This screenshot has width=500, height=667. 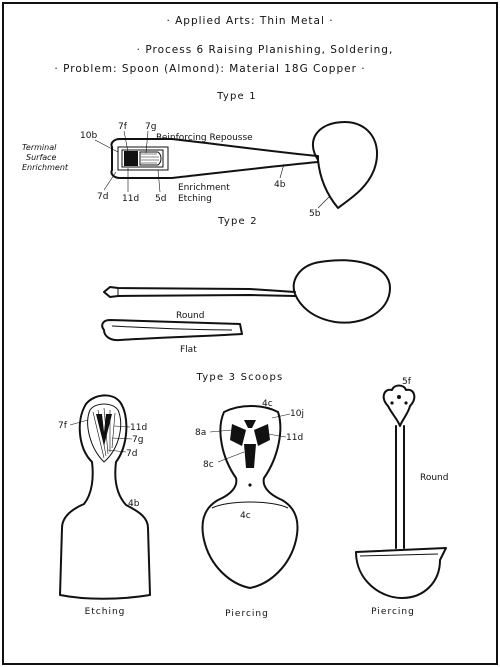 I want to click on scoop-ladle, so click(x=401, y=491).